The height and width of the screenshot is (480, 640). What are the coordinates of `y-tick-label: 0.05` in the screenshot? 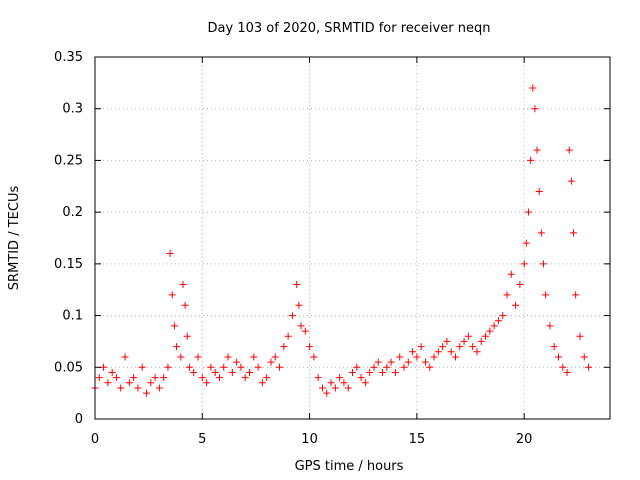 It's located at (68, 367).